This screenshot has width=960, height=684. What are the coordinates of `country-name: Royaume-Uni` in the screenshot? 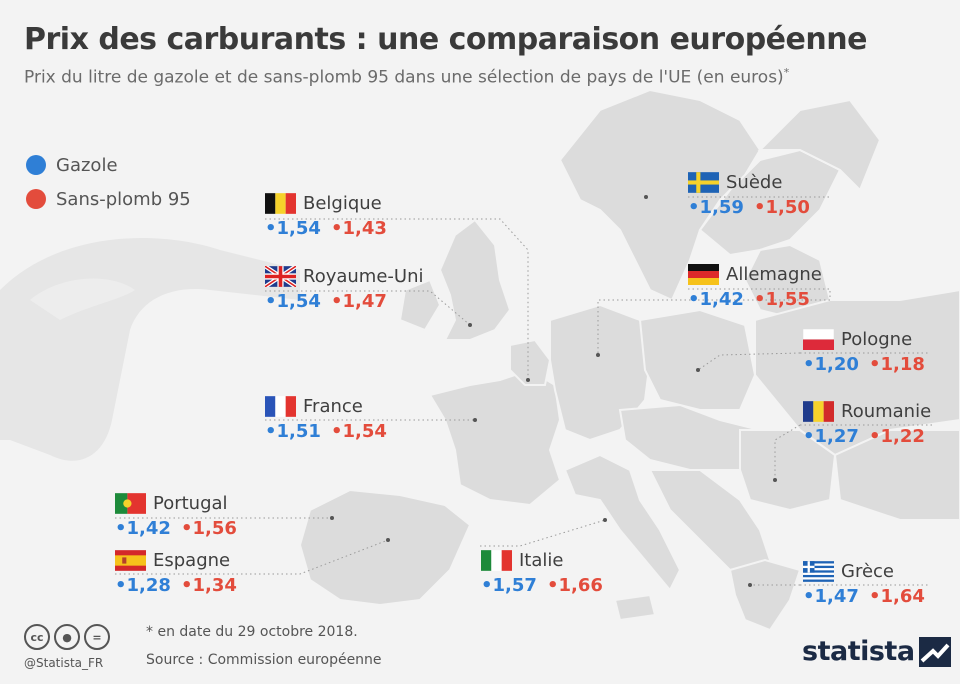 It's located at (363, 276).